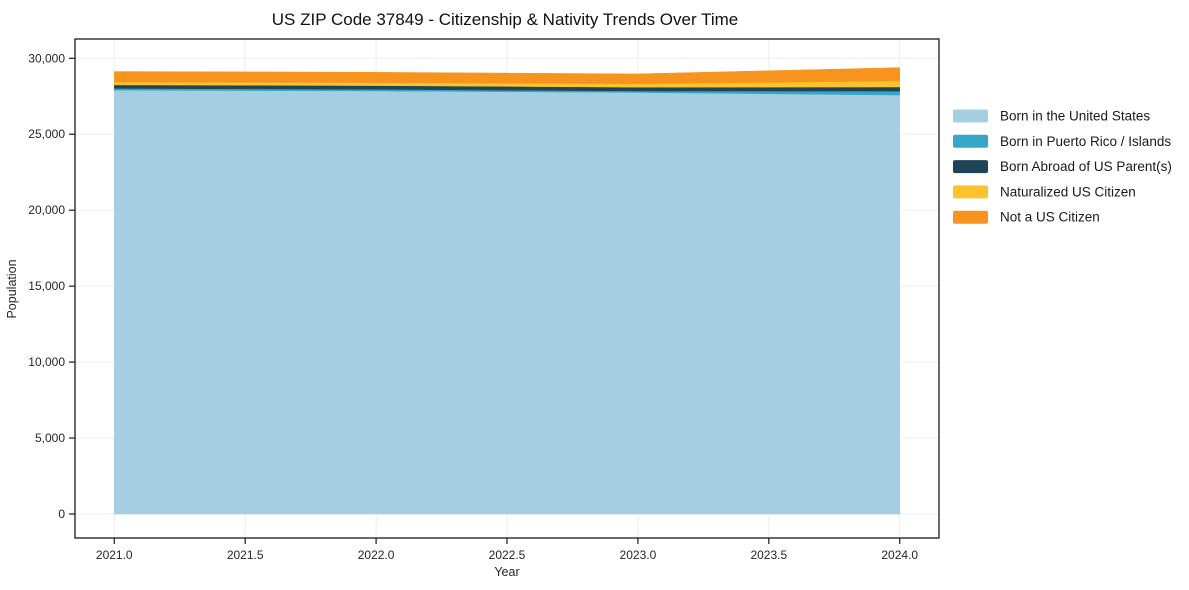  What do you see at coordinates (1075, 116) in the screenshot?
I see `legend-label-born-in-the-united-states: Born in the United States` at bounding box center [1075, 116].